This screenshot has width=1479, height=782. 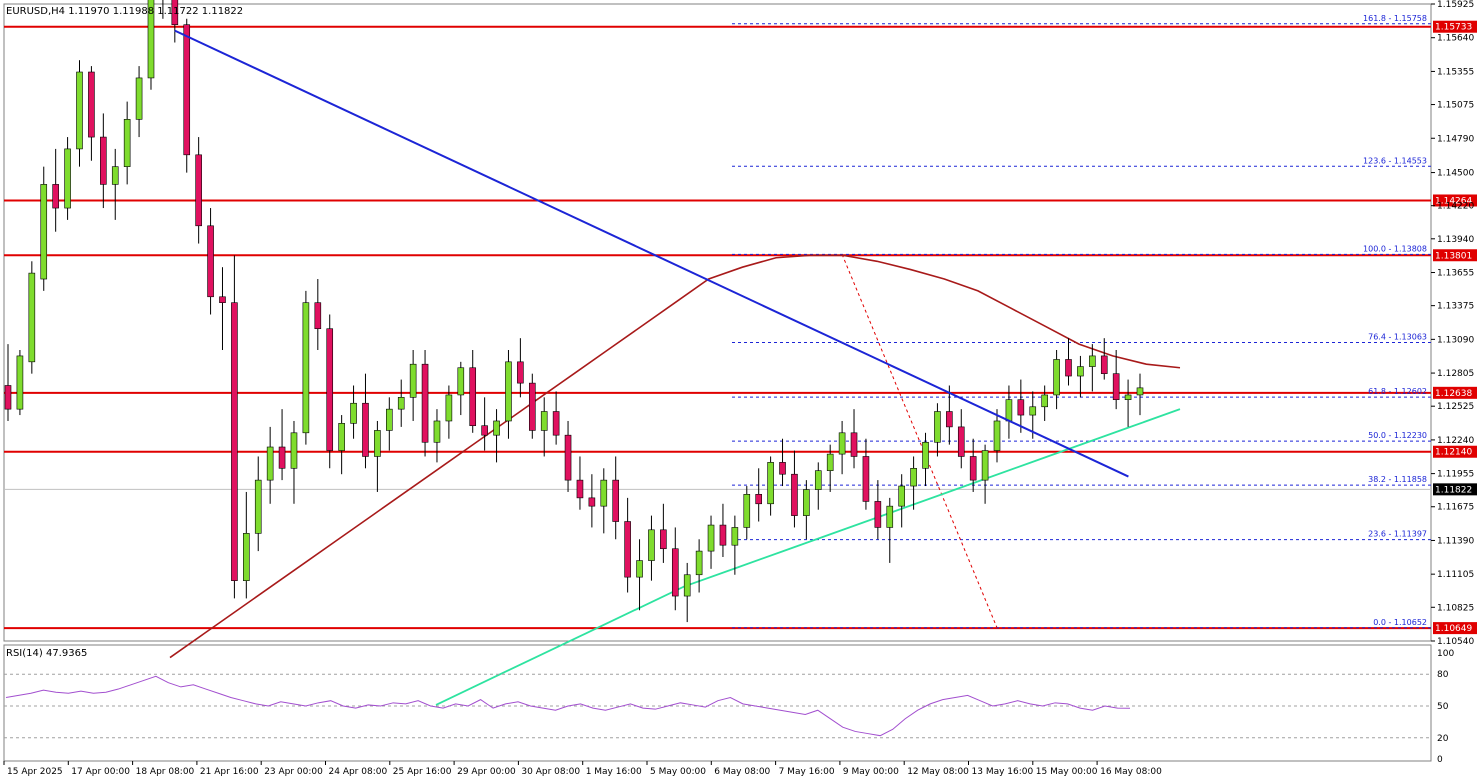 What do you see at coordinates (550, 772) in the screenshot?
I see `time-tick-label: 30 Apr 08:00` at bounding box center [550, 772].